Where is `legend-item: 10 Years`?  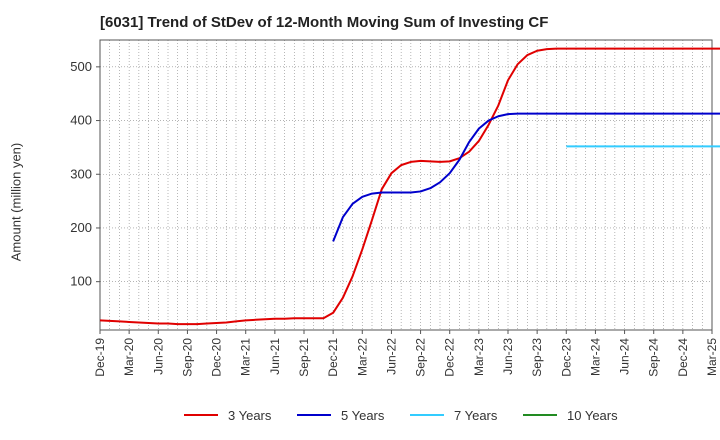 legend-item: 10 Years is located at coordinates (570, 415).